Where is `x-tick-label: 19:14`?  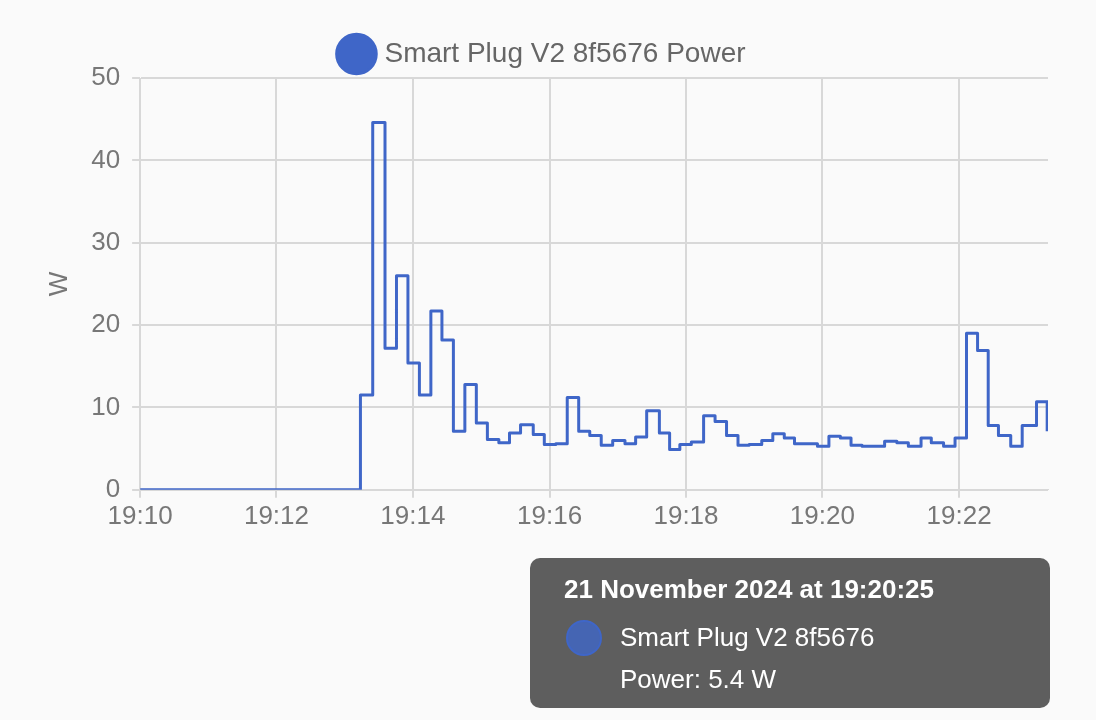 x-tick-label: 19:14 is located at coordinates (413, 514).